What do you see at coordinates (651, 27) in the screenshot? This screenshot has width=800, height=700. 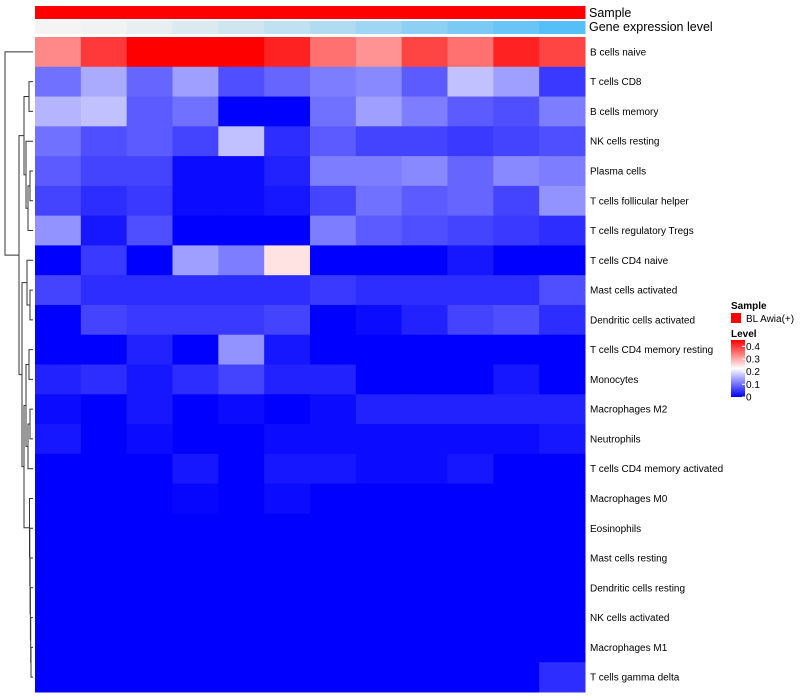 I see `annotation-label-gene-expression: Gene expression level` at bounding box center [651, 27].